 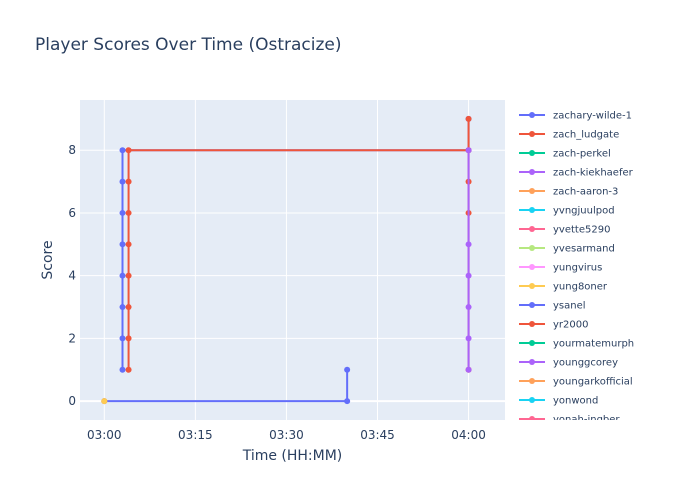 What do you see at coordinates (188, 45) in the screenshot?
I see `chart-title: Player Scores Over Time (Ostracize)` at bounding box center [188, 45].